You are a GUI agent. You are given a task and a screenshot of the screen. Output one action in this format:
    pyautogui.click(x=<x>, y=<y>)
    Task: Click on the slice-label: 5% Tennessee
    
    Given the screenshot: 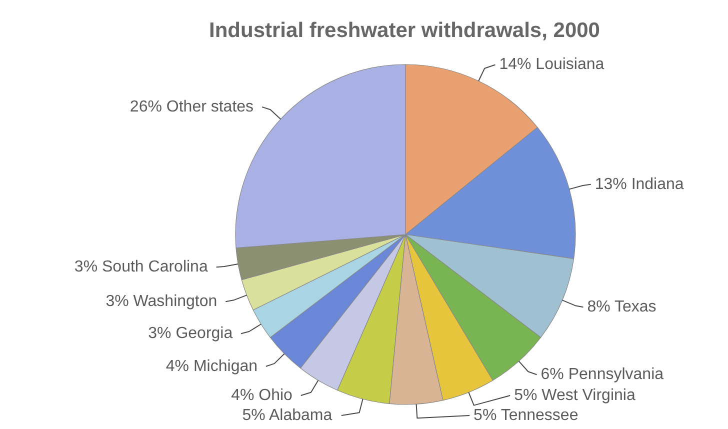 What is the action you would take?
    pyautogui.click(x=526, y=415)
    